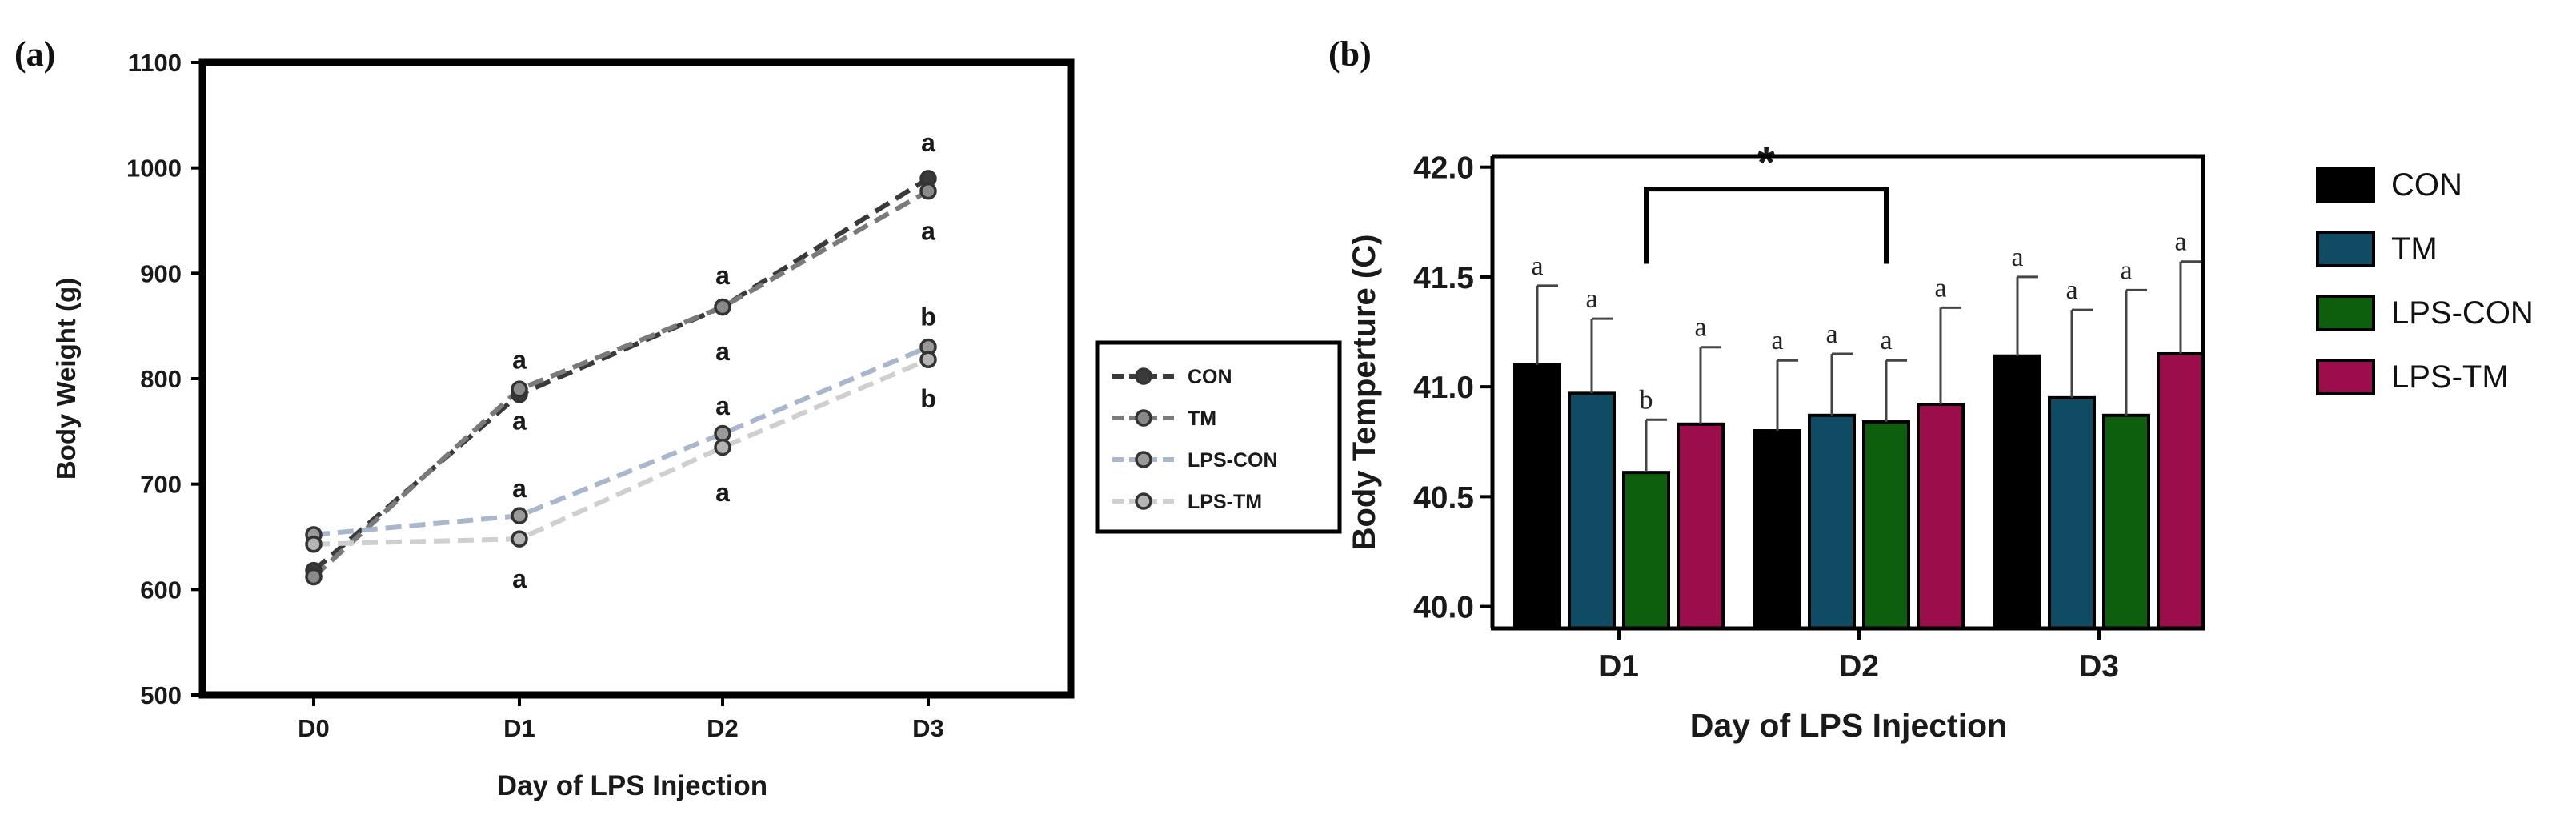 This screenshot has width=2576, height=827. Describe the element at coordinates (1443, 168) in the screenshot. I see `panel-b-y-tick-label: 42.0` at that location.